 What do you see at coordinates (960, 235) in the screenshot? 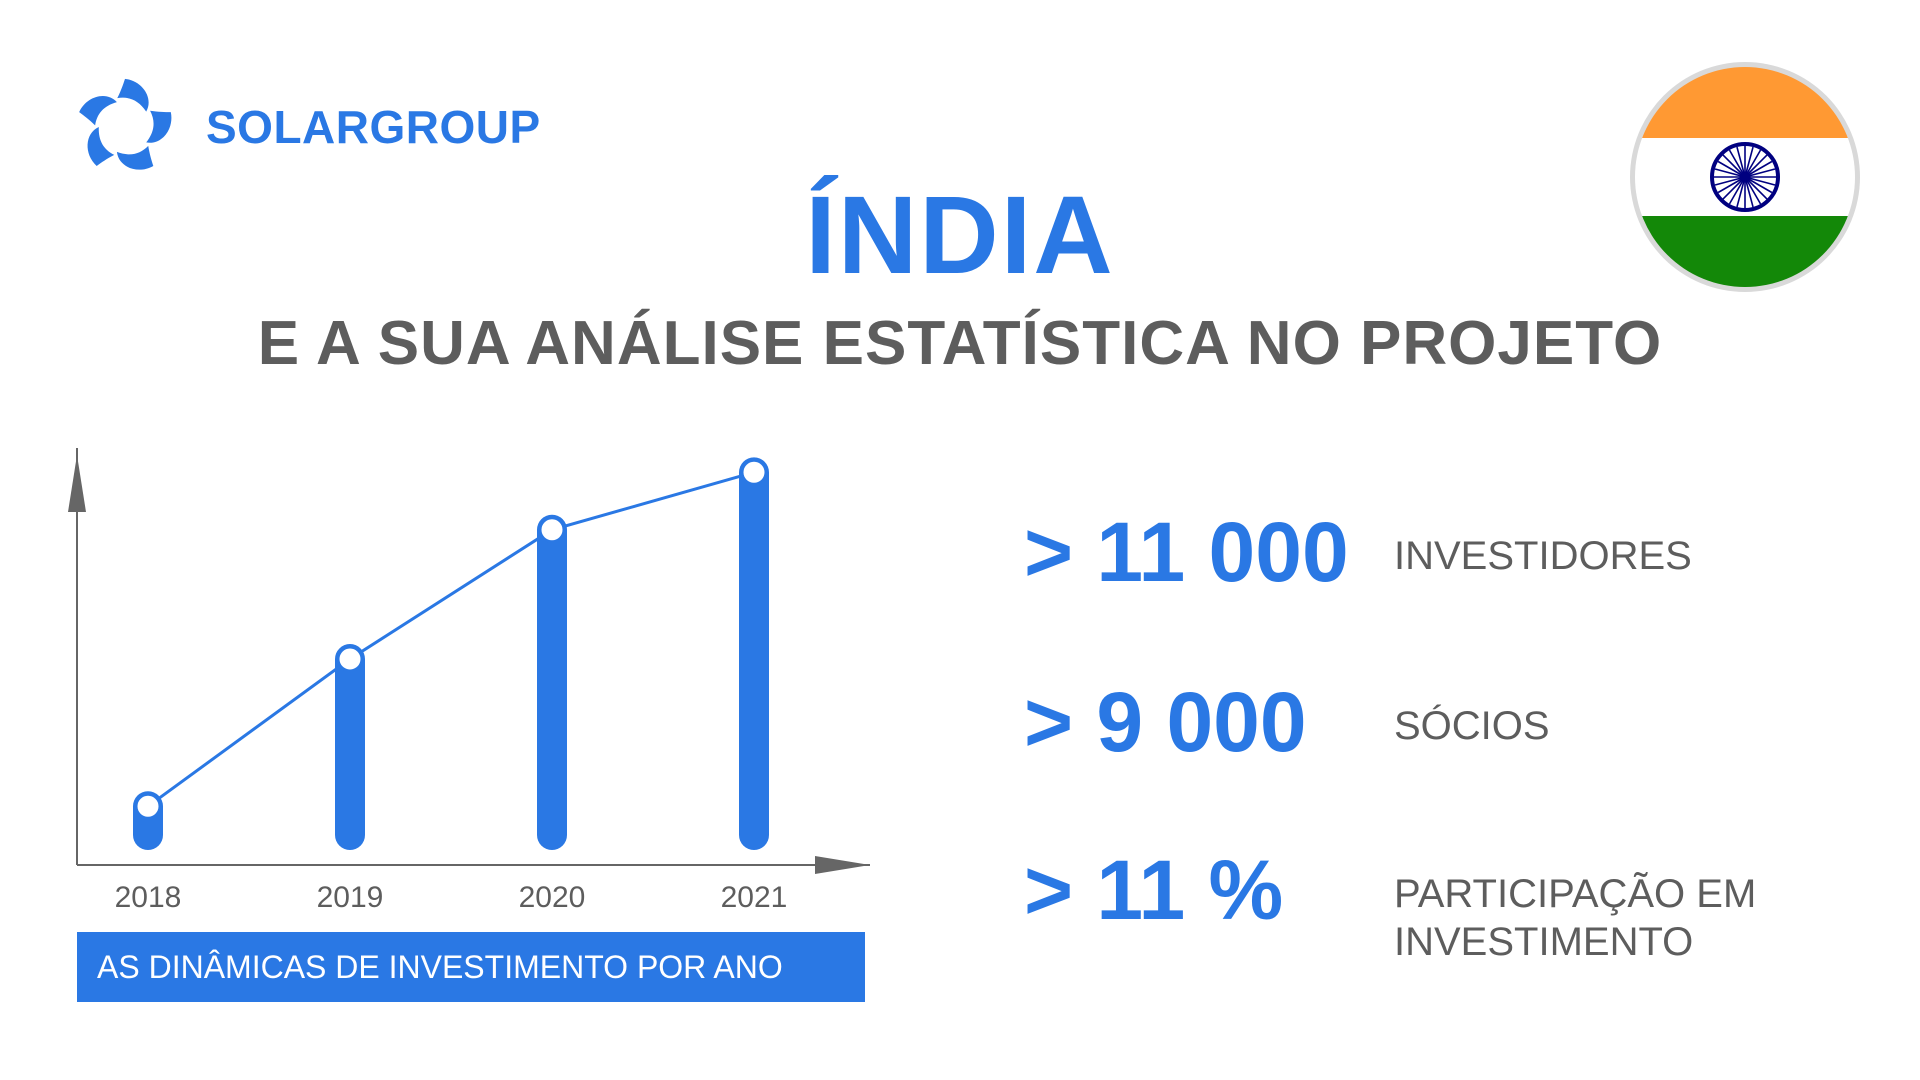
I see `page-title: ÍNDIA` at bounding box center [960, 235].